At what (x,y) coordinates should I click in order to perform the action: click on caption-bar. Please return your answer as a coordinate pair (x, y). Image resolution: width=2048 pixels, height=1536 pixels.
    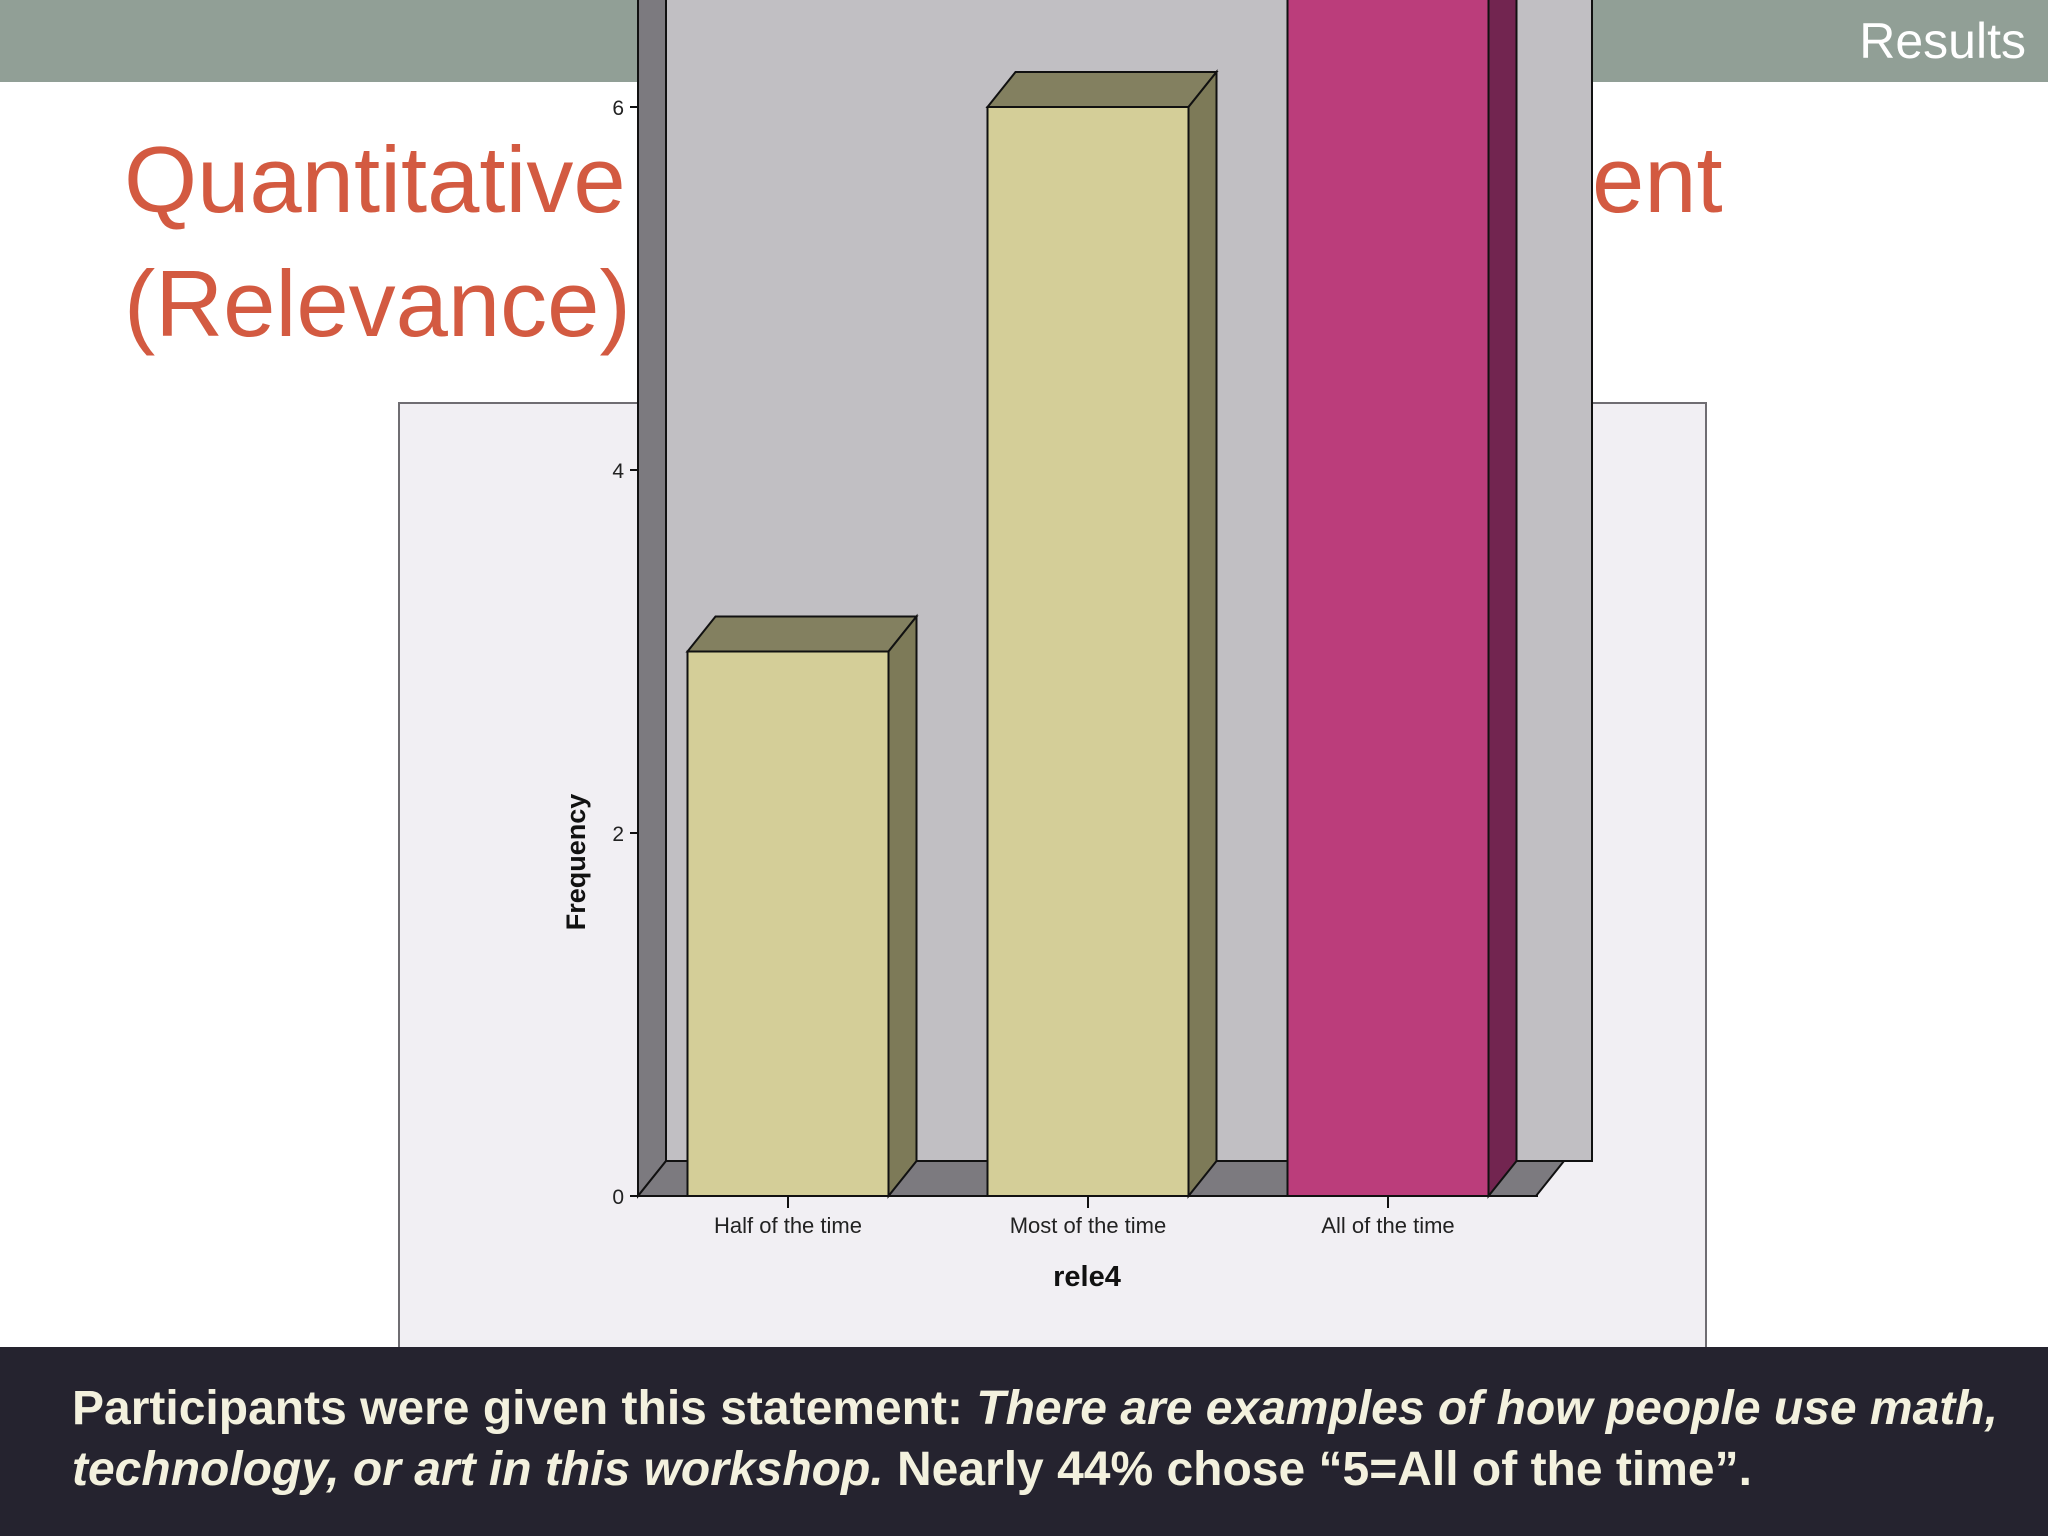
    Looking at the image, I should click on (1024, 1441).